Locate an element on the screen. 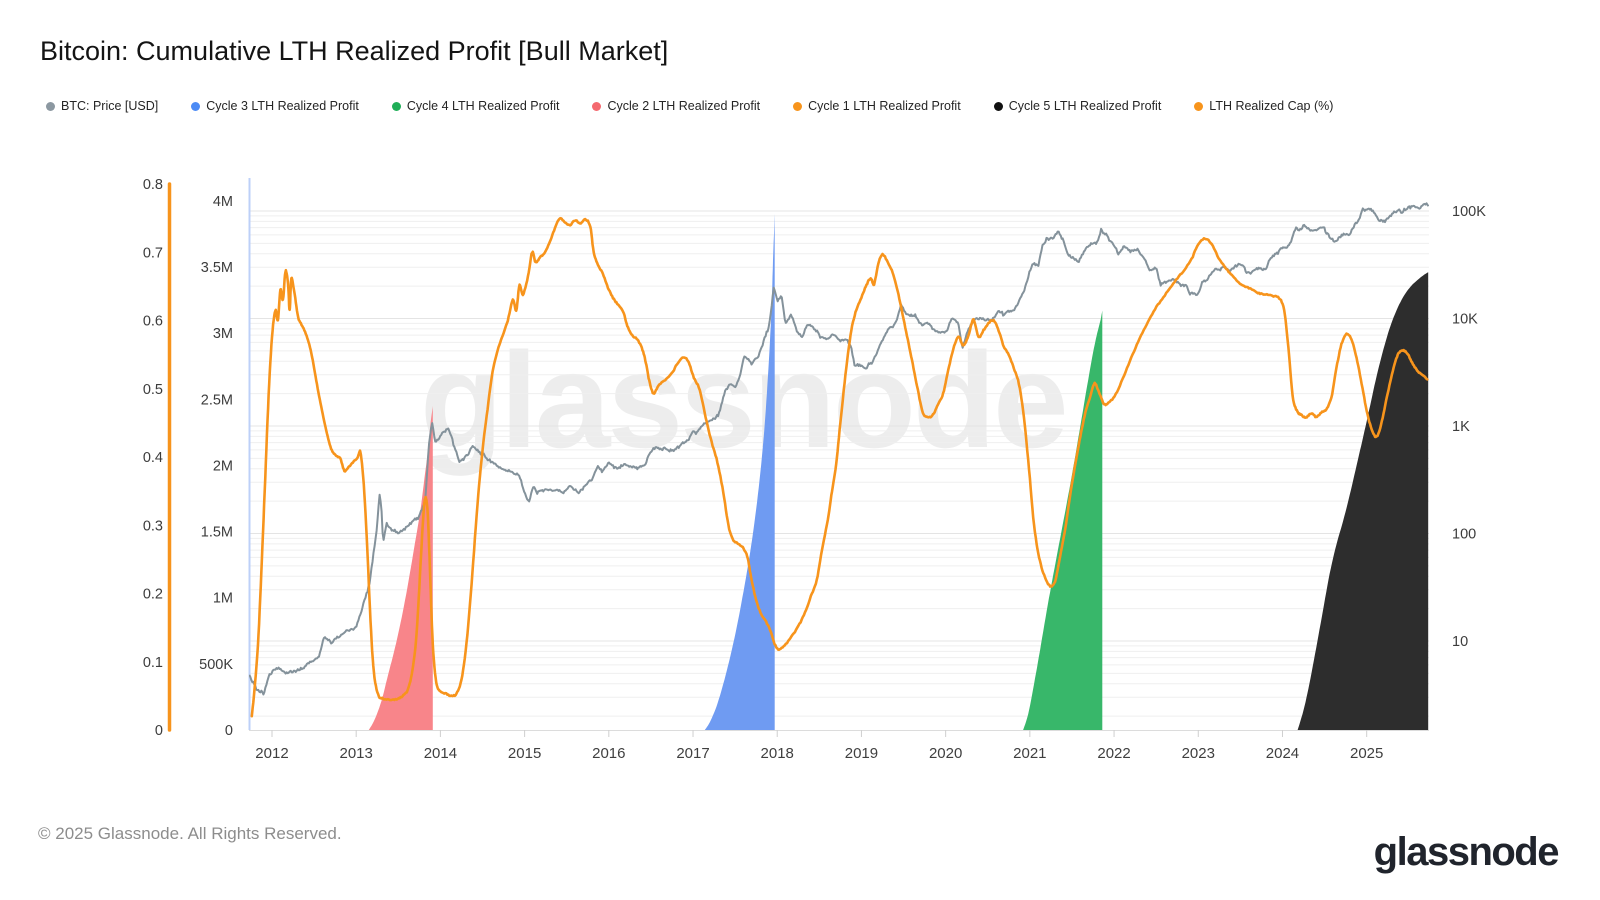 The height and width of the screenshot is (900, 1600). svg-text: 0.4 is located at coordinates (153, 458).